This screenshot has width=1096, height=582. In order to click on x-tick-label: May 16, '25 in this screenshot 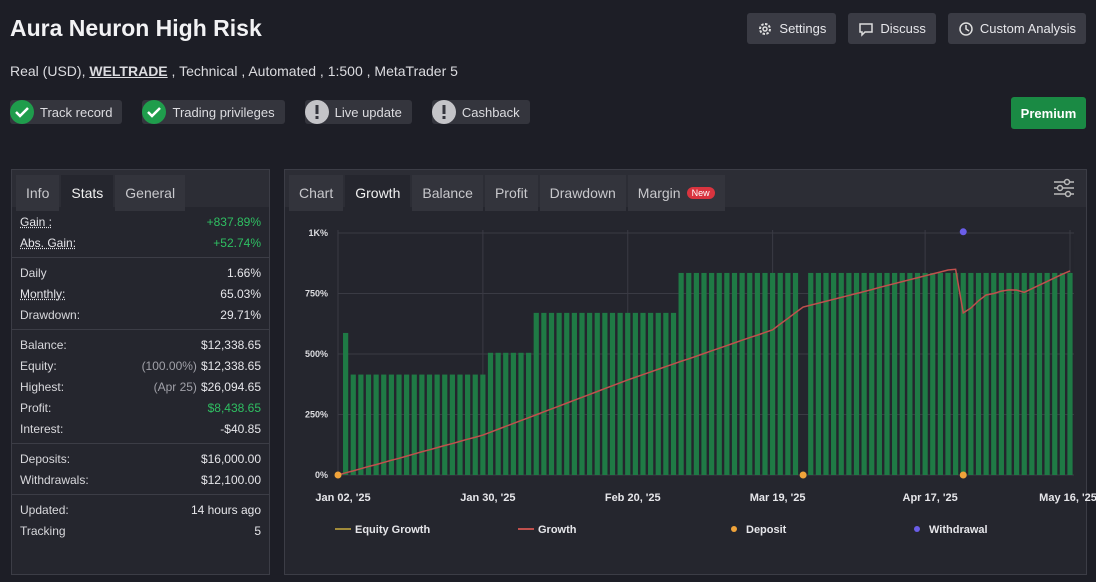, I will do `click(1067, 498)`.